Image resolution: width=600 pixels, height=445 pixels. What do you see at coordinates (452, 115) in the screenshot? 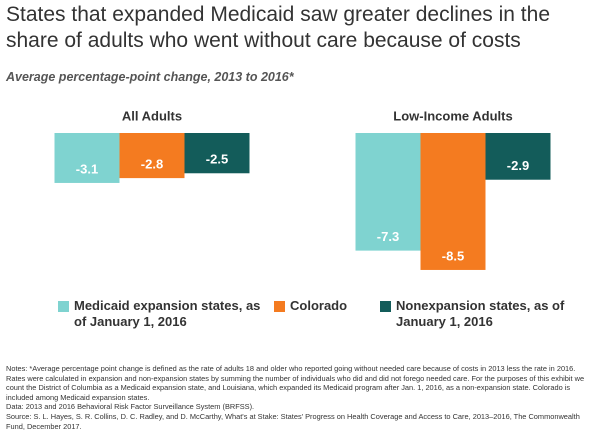
I see `category-label: Low-Income Adults` at bounding box center [452, 115].